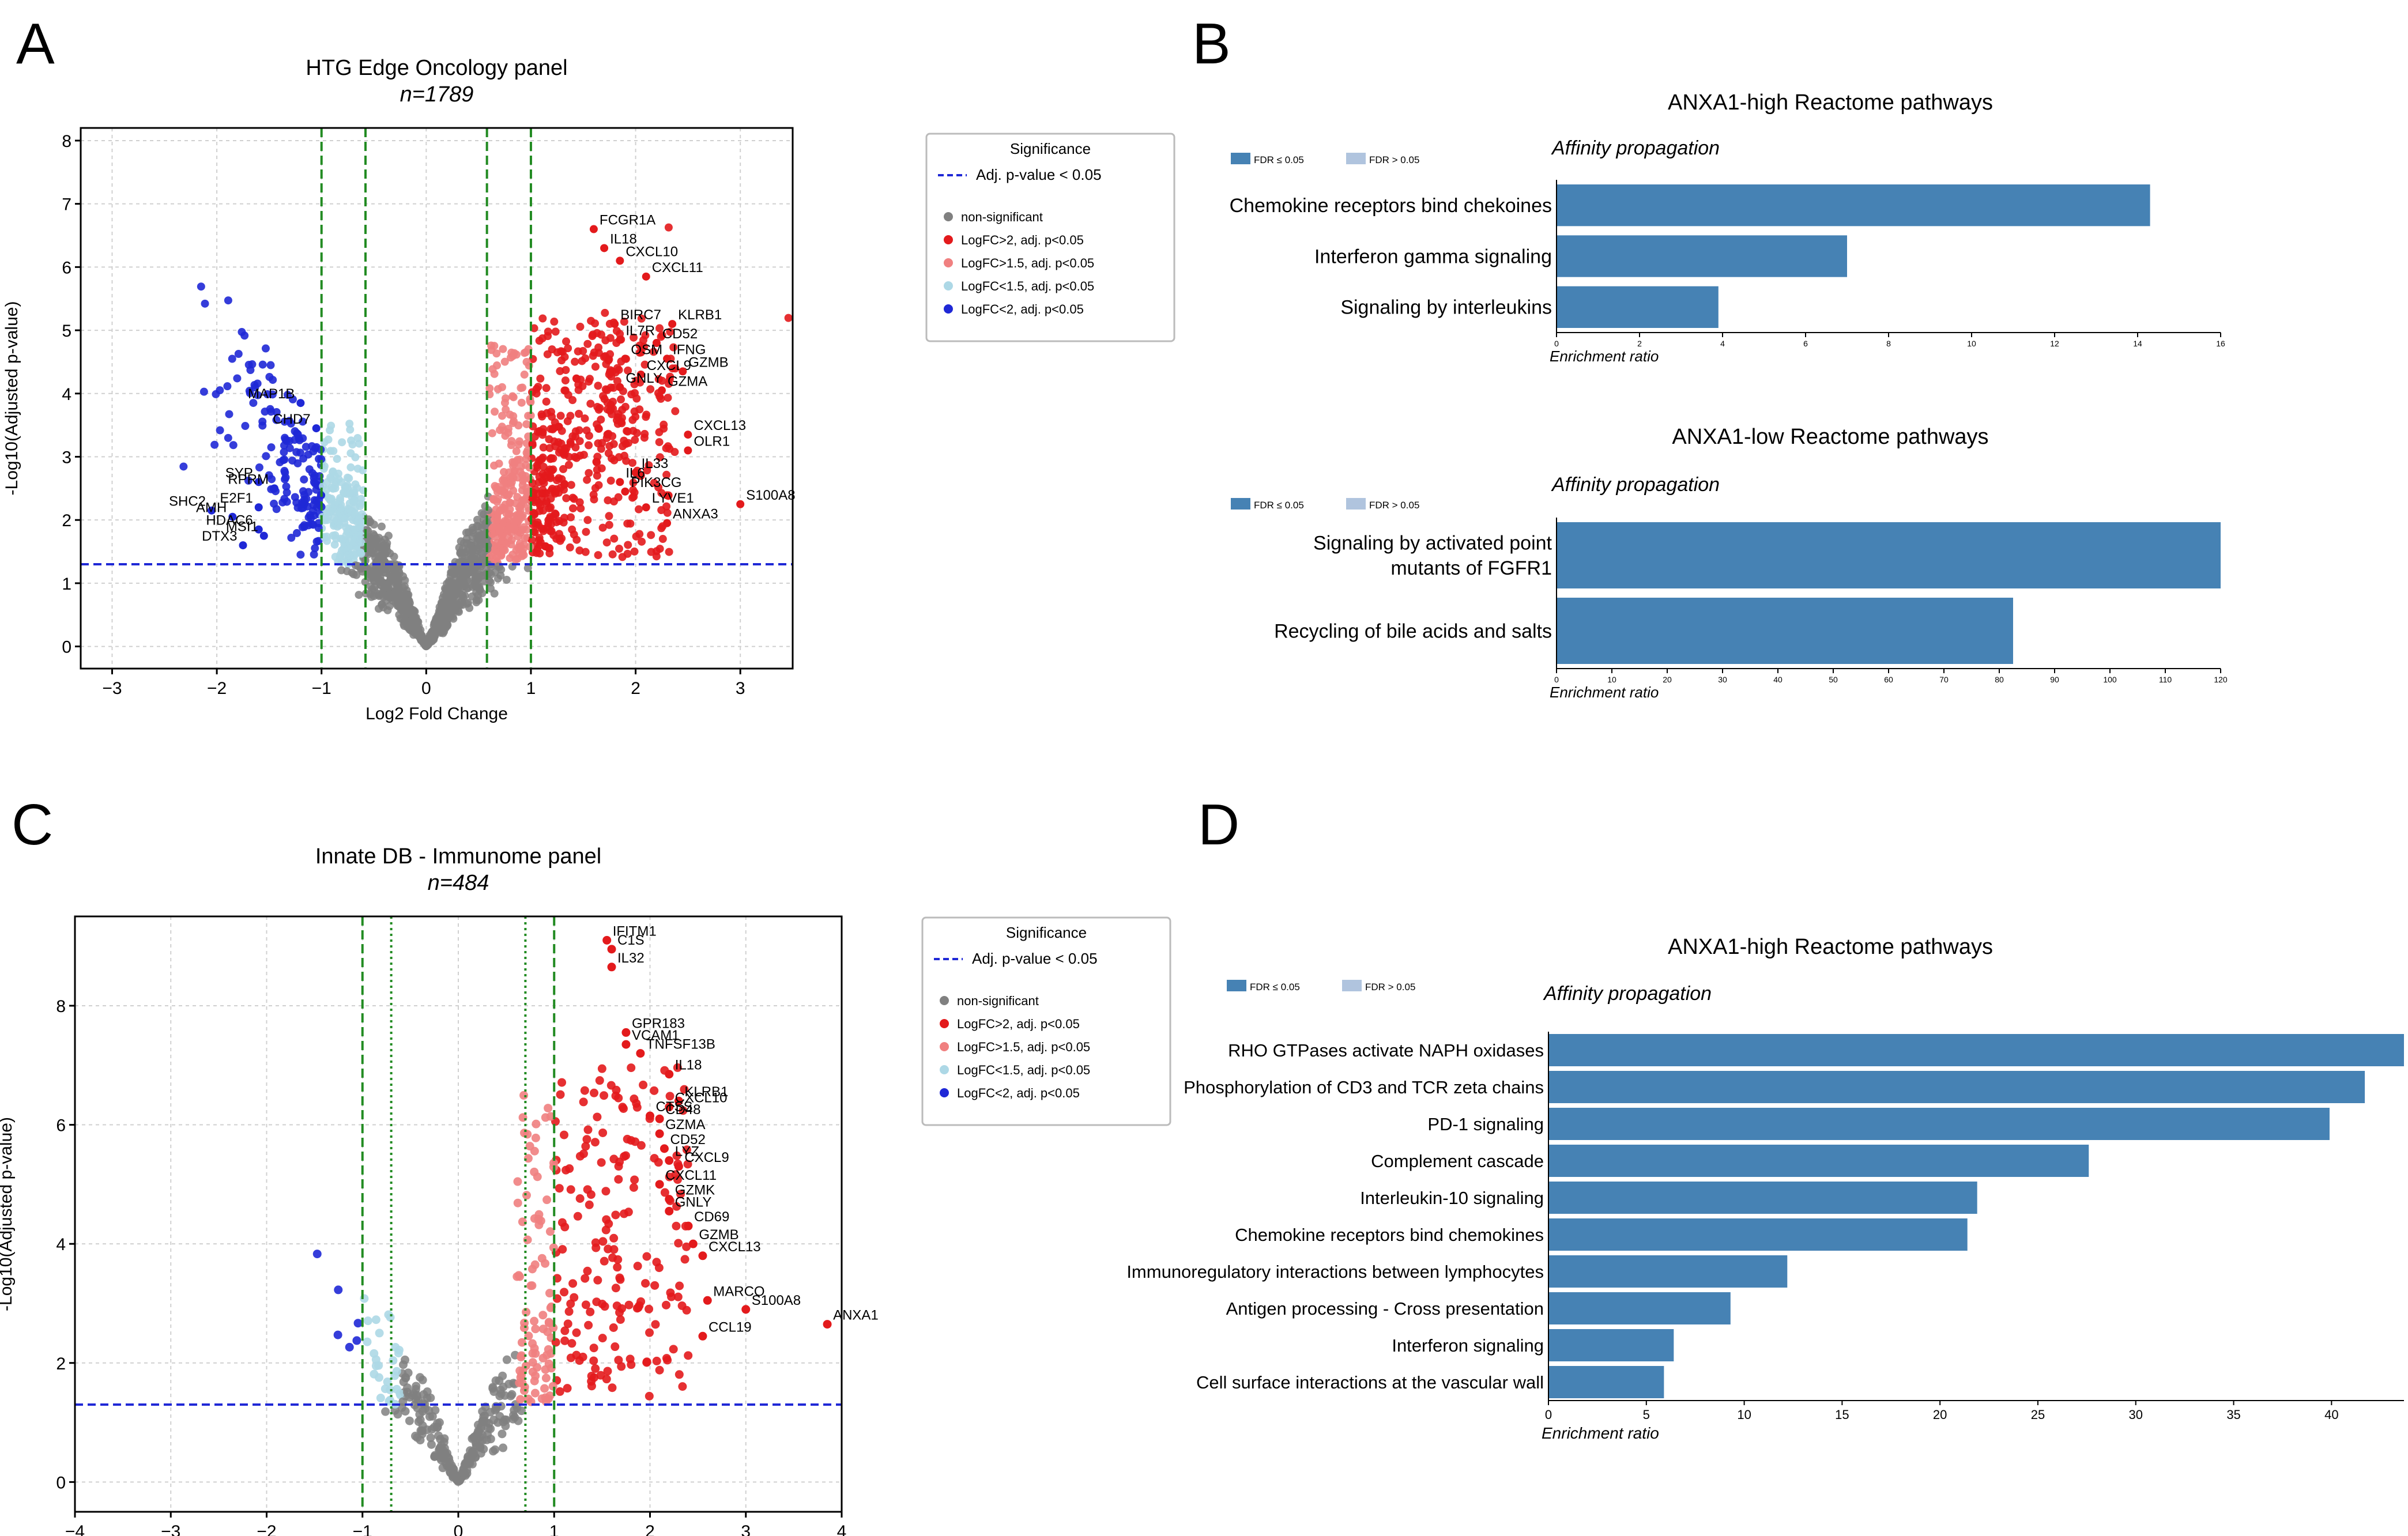 This screenshot has width=2408, height=1536. I want to click on x-tick-label: 5, so click(1646, 1414).